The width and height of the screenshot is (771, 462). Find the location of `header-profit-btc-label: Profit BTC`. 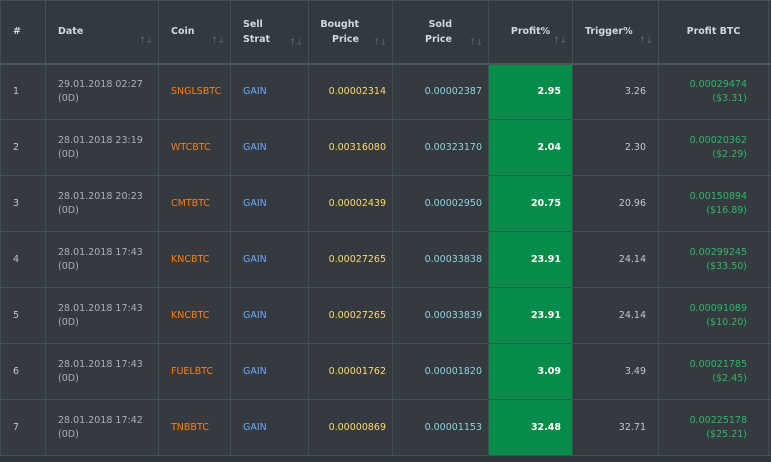

header-profit-btc-label: Profit BTC is located at coordinates (713, 32).